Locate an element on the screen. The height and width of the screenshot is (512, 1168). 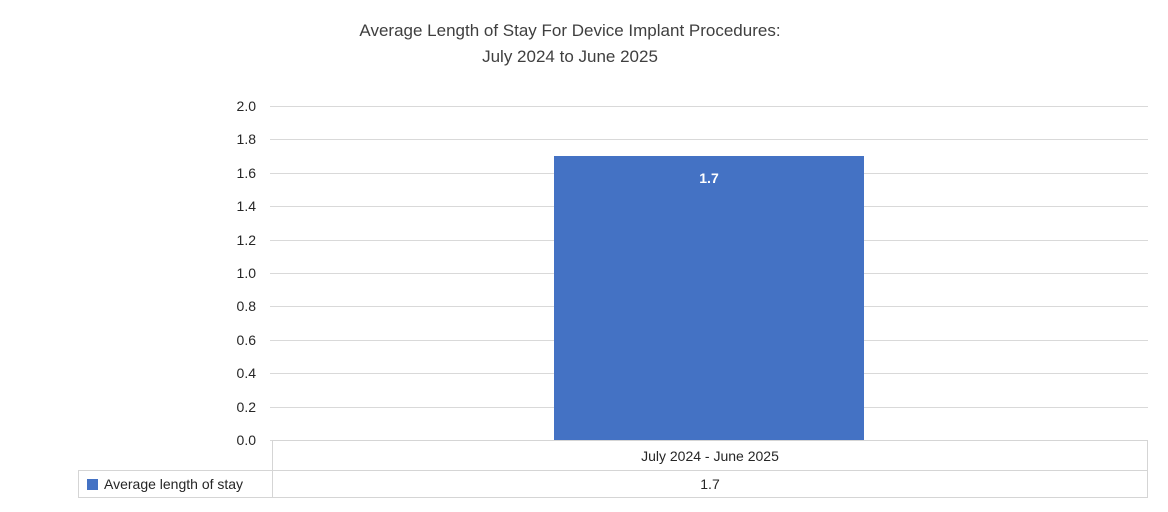
bar-july-2024-june-2025: 1.7 is located at coordinates (709, 298).